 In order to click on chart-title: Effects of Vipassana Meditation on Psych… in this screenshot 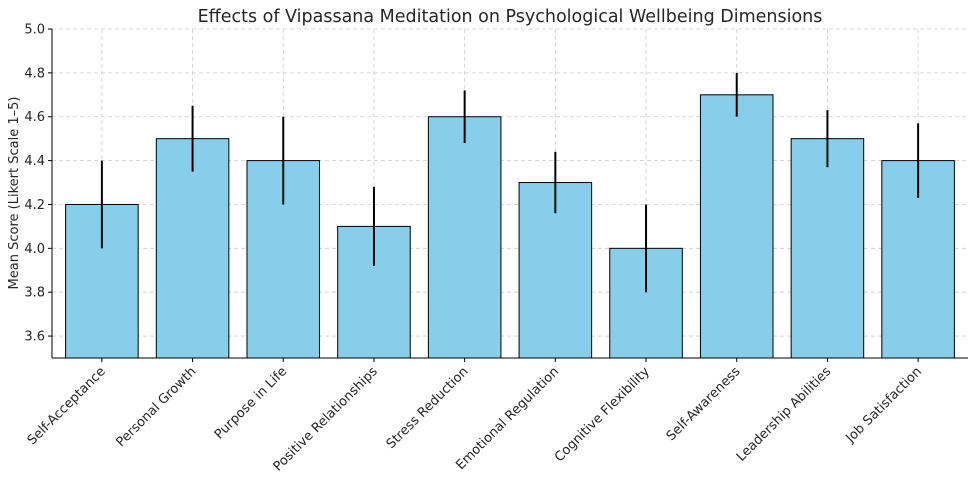, I will do `click(510, 17)`.